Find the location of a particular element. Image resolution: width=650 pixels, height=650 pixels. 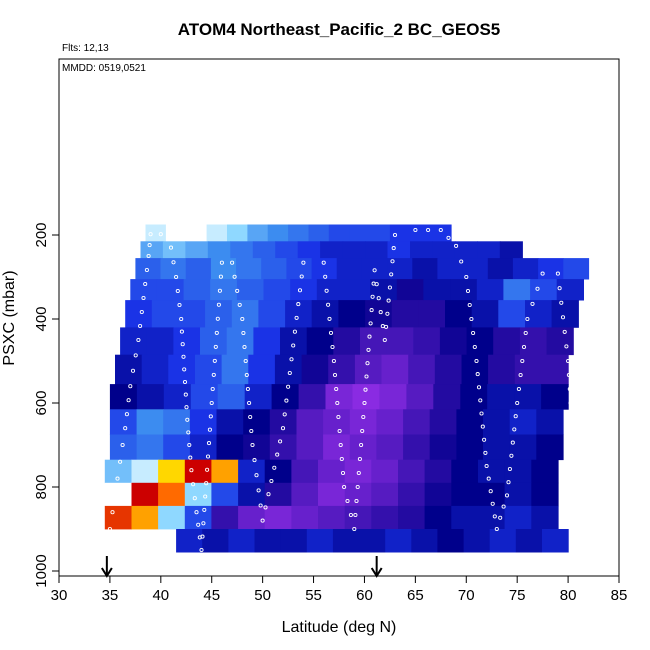

x-tick-label: 35 is located at coordinates (110, 595).